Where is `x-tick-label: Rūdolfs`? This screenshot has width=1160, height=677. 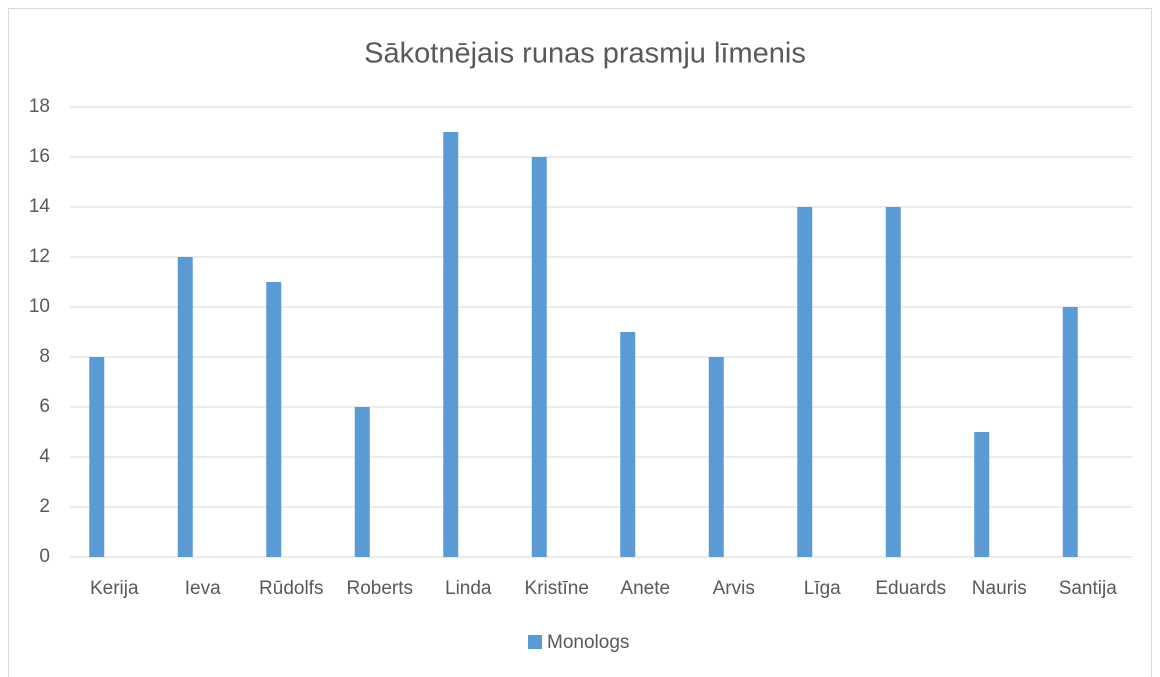
x-tick-label: Rūdolfs is located at coordinates (291, 588).